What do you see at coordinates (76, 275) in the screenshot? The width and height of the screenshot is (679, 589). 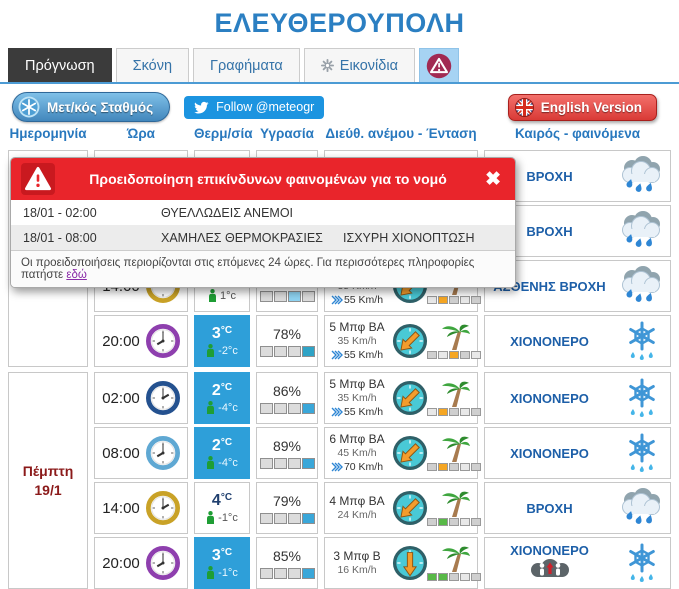 I see `more-info-link: εδώ` at bounding box center [76, 275].